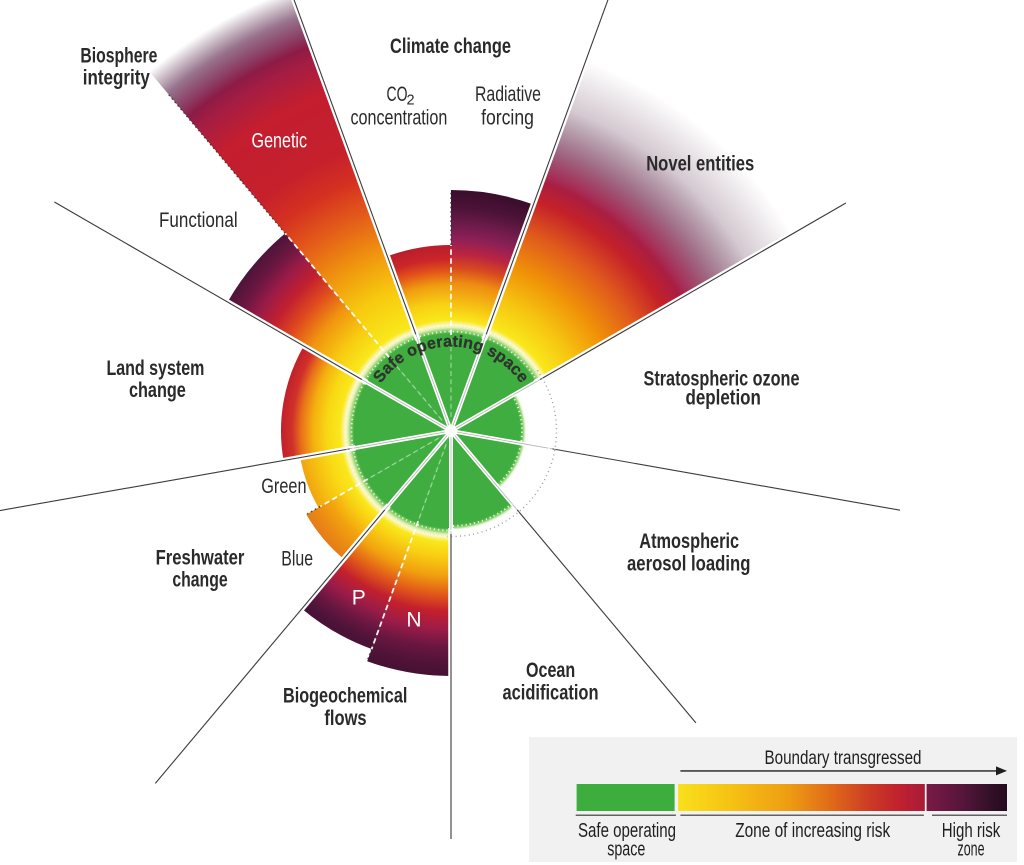  I want to click on svg-text: Biogeochemical, so click(345, 696).